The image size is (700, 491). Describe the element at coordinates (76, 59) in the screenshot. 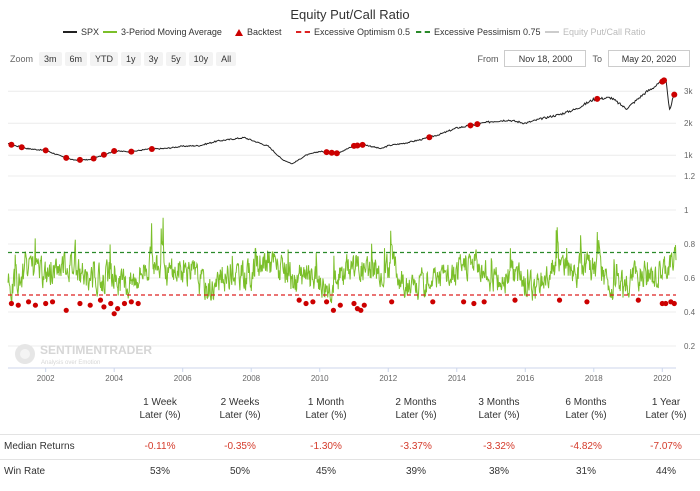

I see `zoom-6m-button: 6m` at that location.